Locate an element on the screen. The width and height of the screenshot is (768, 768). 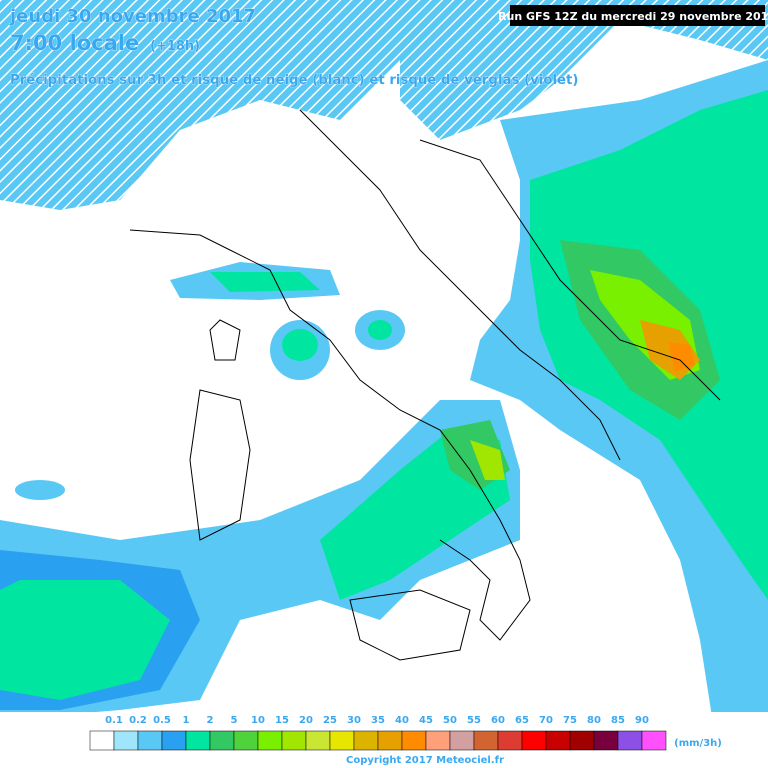
legend-label: 50 is located at coordinates (450, 720).